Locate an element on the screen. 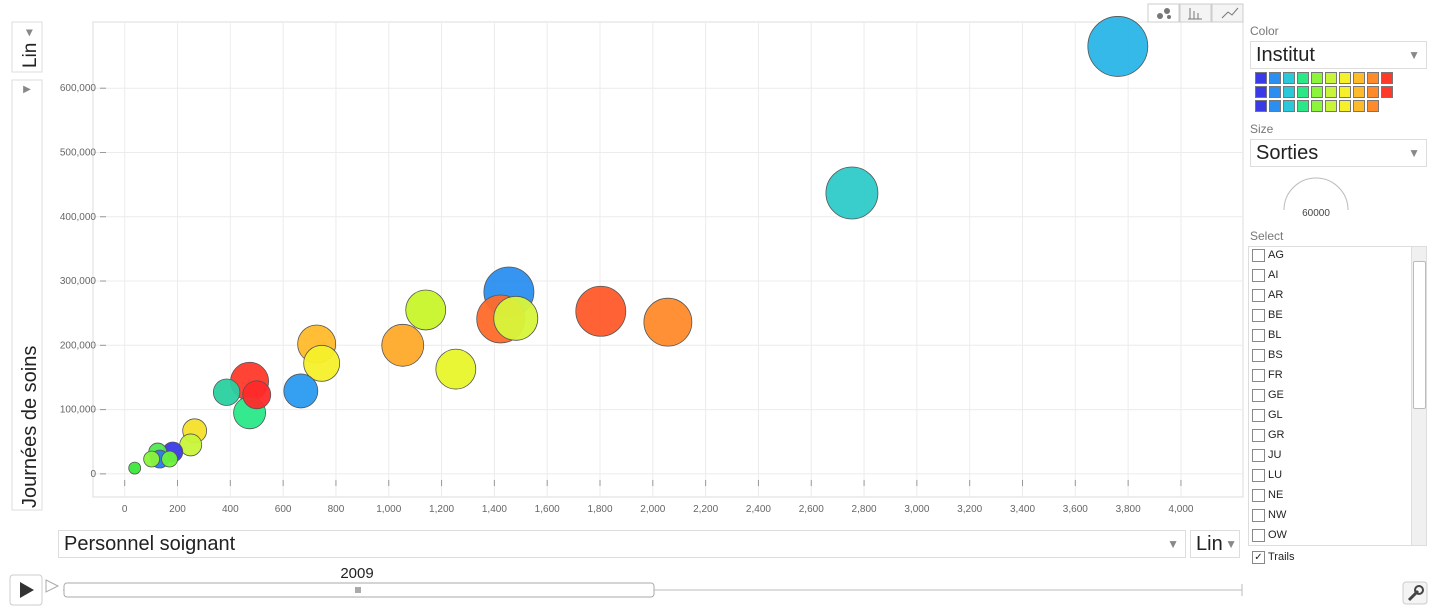 The height and width of the screenshot is (609, 1433). y-axis-arrow: ▶ is located at coordinates (27, 89).